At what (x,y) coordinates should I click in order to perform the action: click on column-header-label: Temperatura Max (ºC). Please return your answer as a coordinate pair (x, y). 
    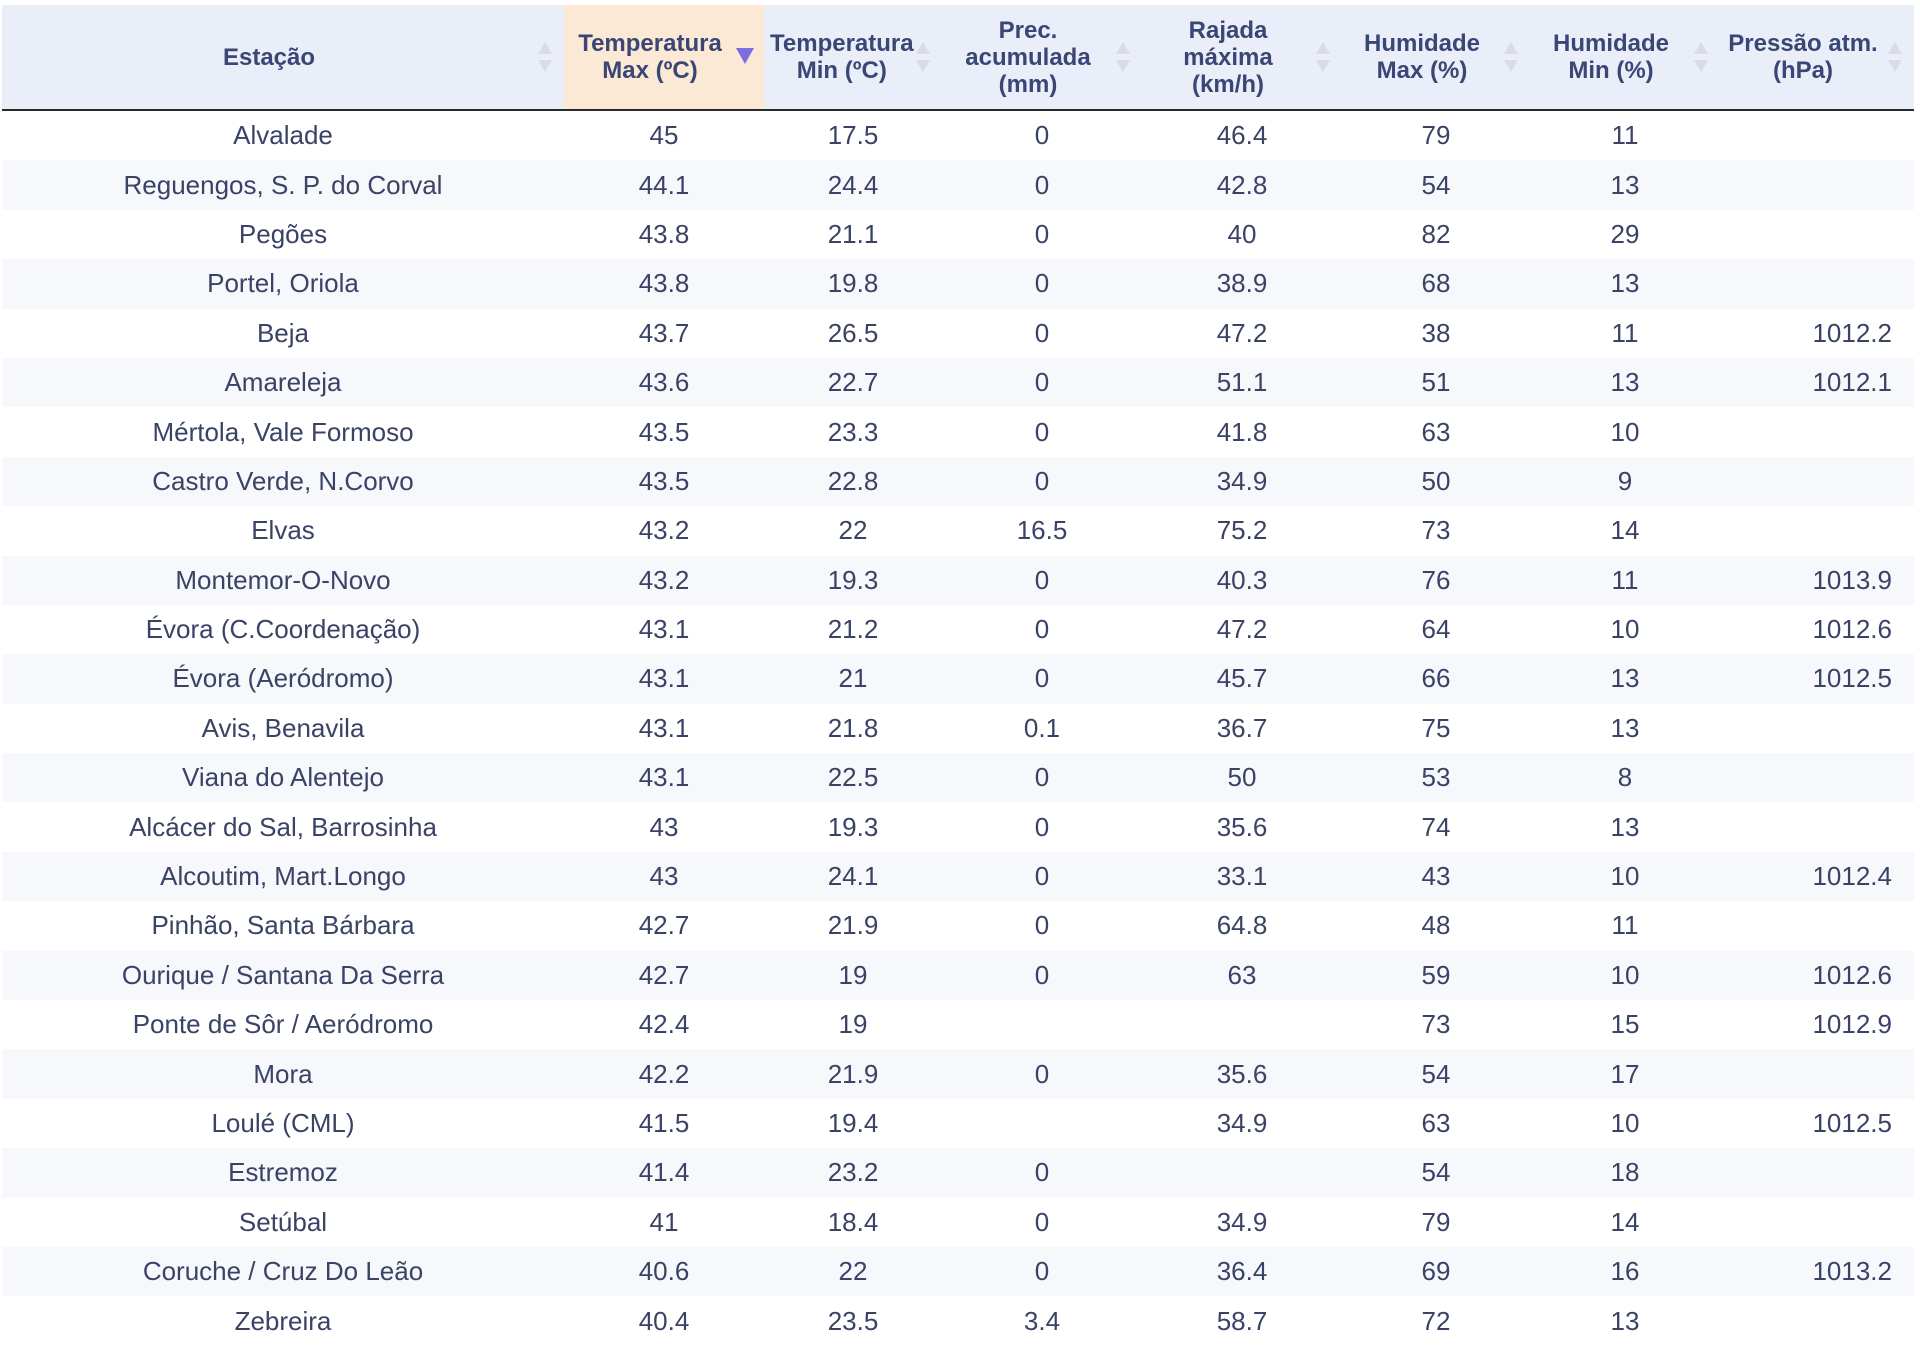
    Looking at the image, I should click on (650, 57).